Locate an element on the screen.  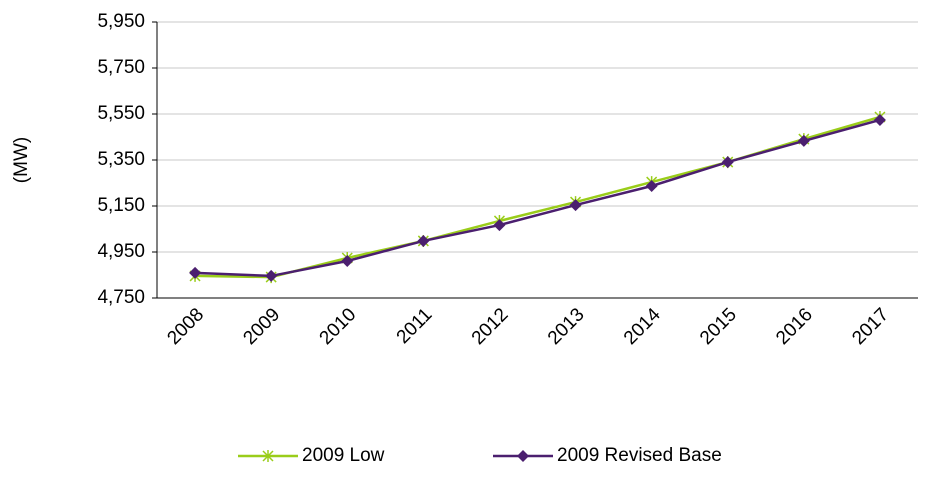
y-axis-label: (MW) is located at coordinates (21, 160).